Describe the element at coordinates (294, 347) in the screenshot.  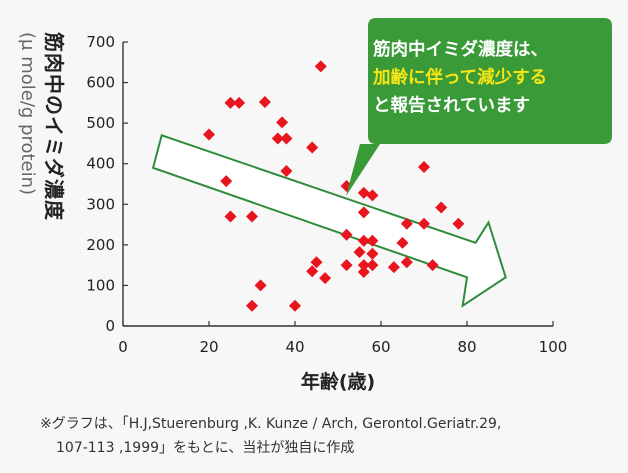
I see `x-tick-label: 40` at that location.